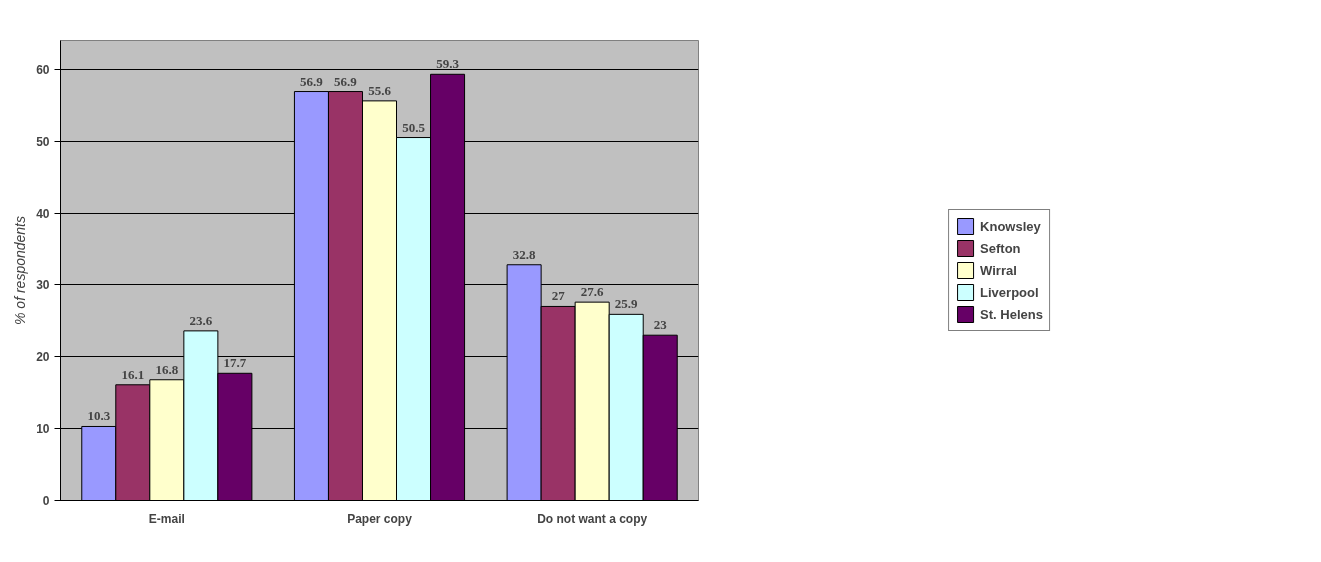 Image resolution: width=1321 pixels, height=562 pixels. Describe the element at coordinates (524, 254) in the screenshot. I see `data-label: 32.8` at that location.